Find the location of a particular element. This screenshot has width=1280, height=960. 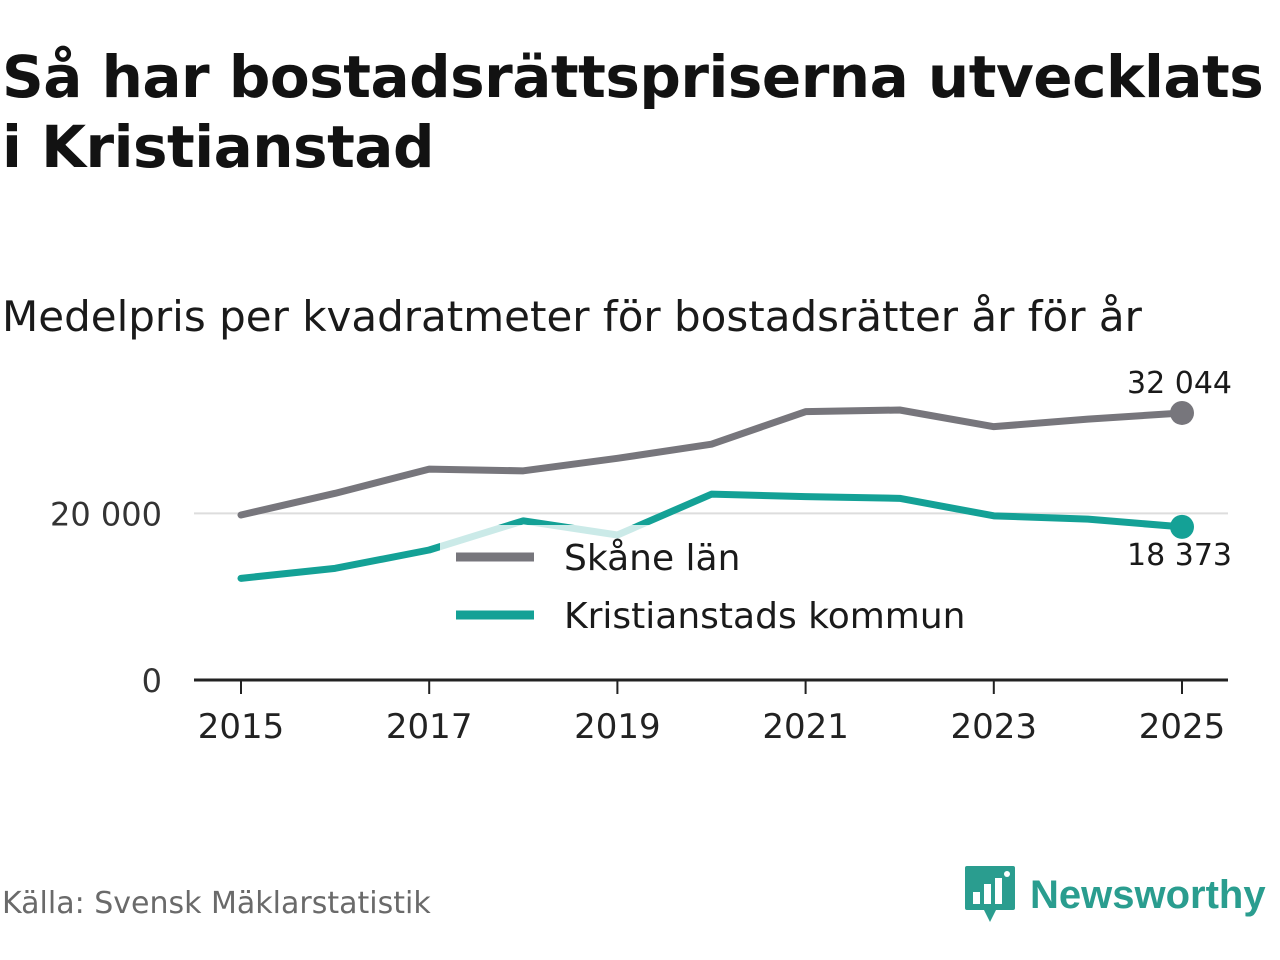

x-tick-label-2019: 2019 is located at coordinates (617, 727).